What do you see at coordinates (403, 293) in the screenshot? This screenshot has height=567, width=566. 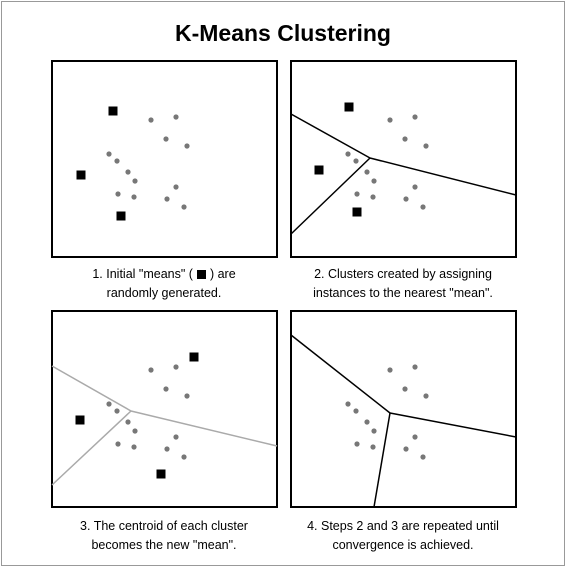 I see `caption-text: instances to the nearest "mean".` at bounding box center [403, 293].